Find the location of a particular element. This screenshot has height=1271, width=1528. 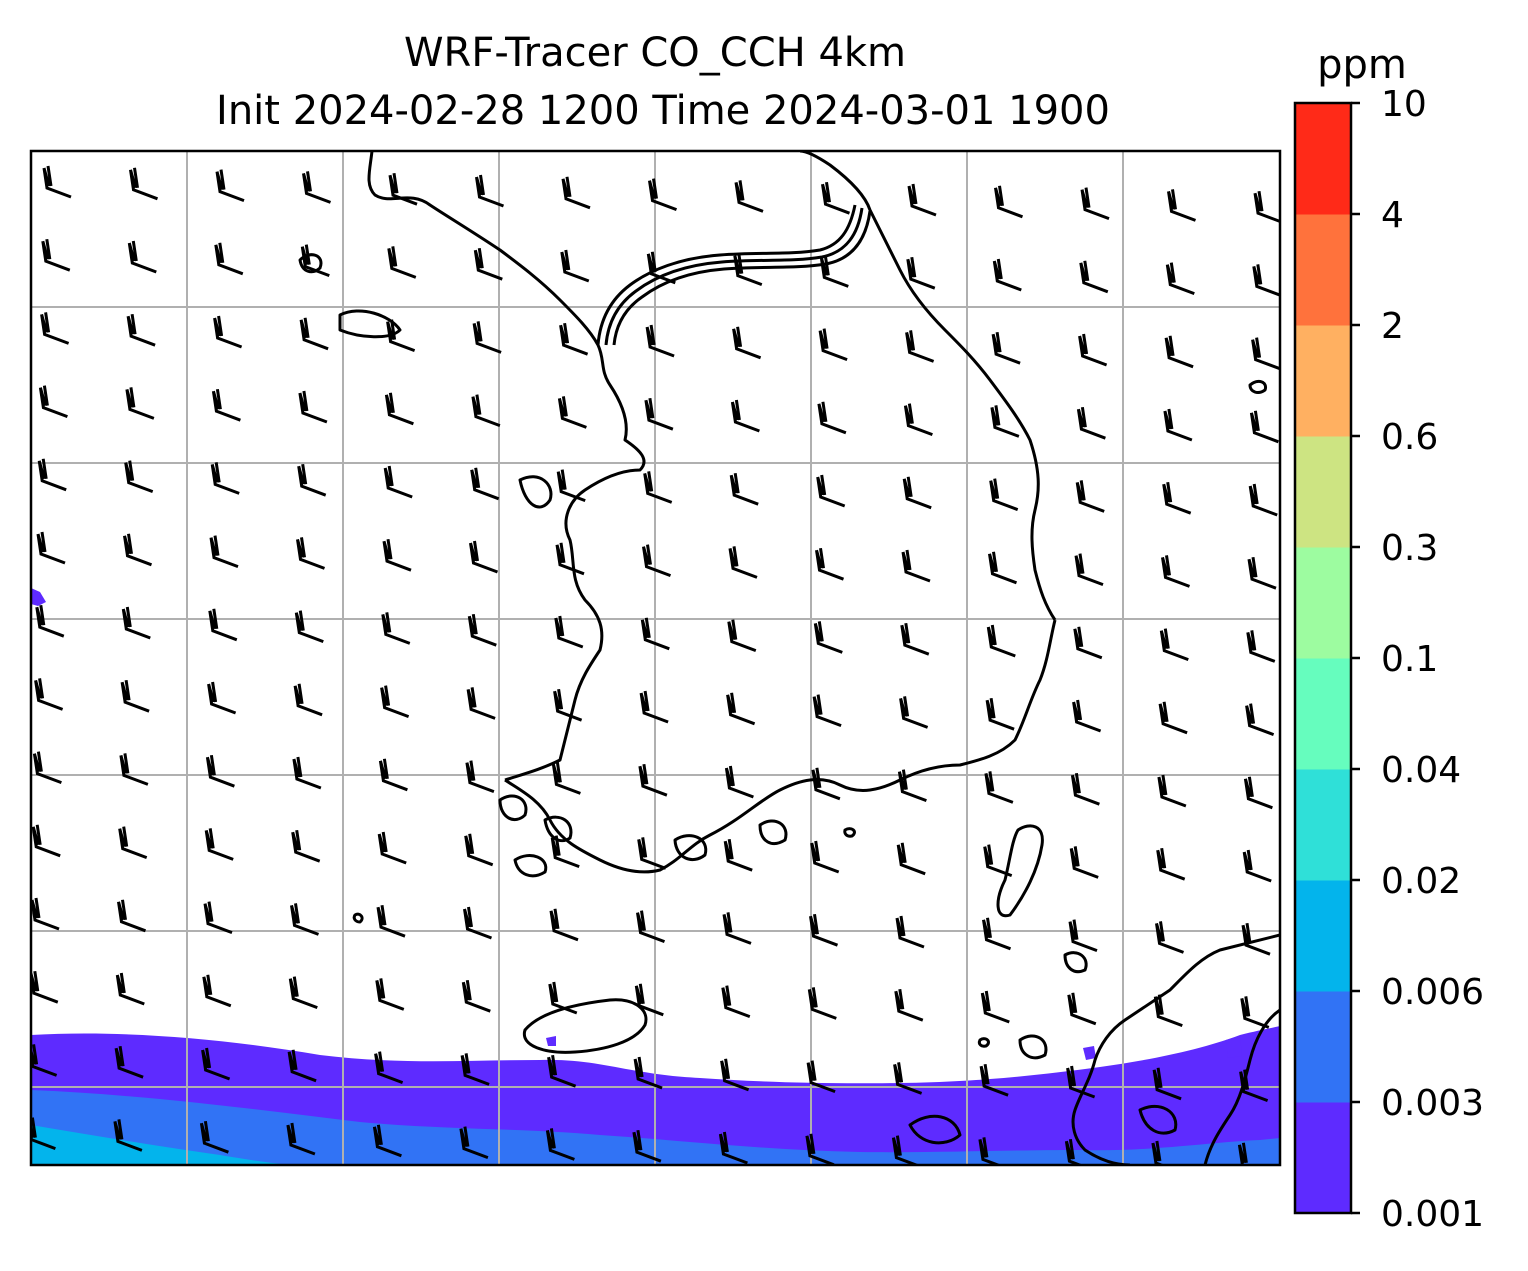

colorbar-tick-label: 4 is located at coordinates (1392, 215).